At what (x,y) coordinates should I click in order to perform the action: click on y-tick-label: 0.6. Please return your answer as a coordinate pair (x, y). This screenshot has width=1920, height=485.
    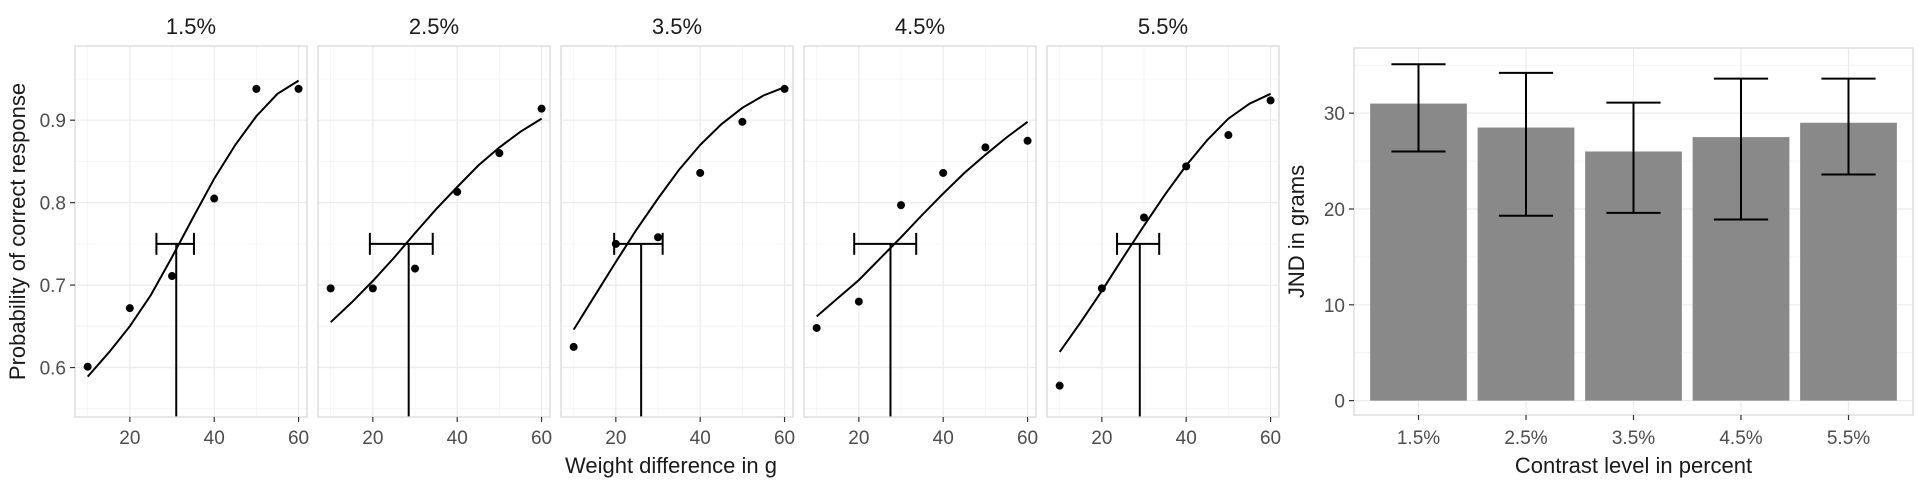
    Looking at the image, I should click on (53, 369).